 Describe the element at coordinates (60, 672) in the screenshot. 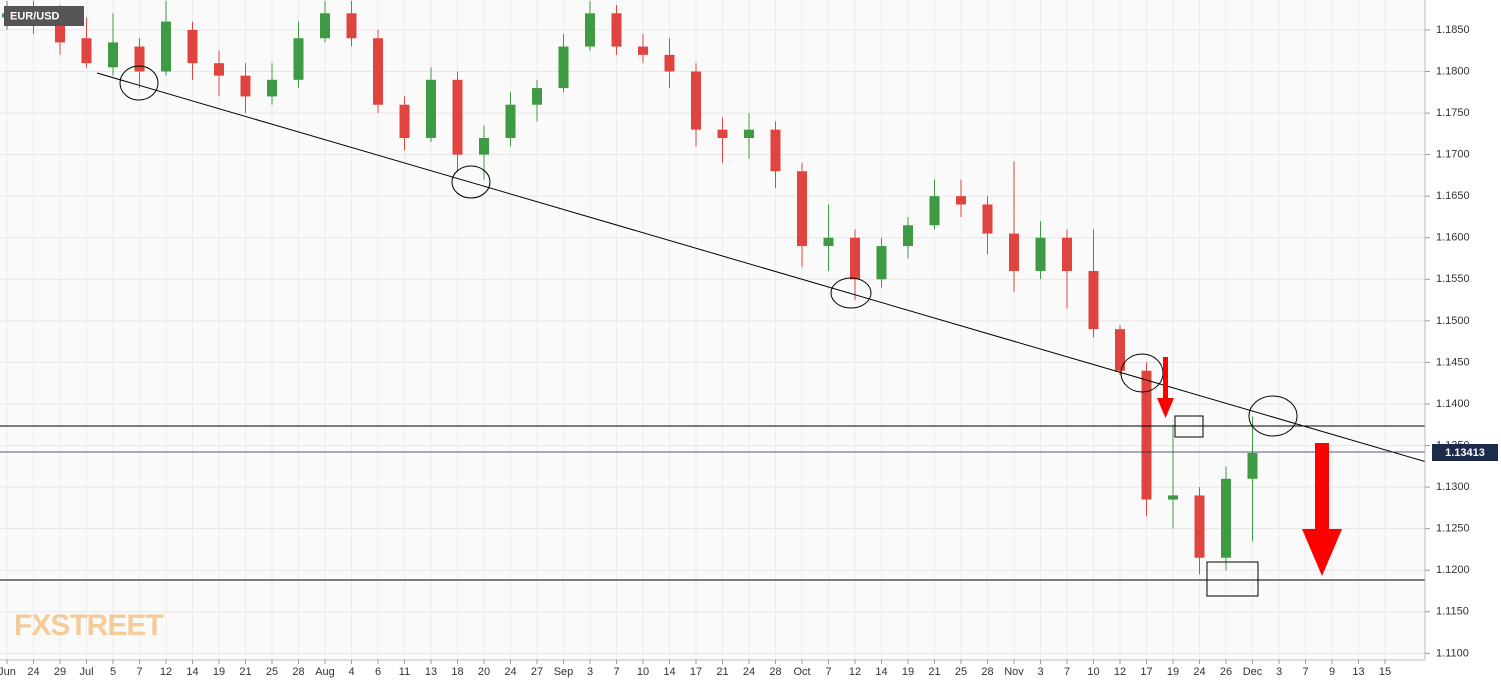

I see `x-tick-label: 29` at that location.